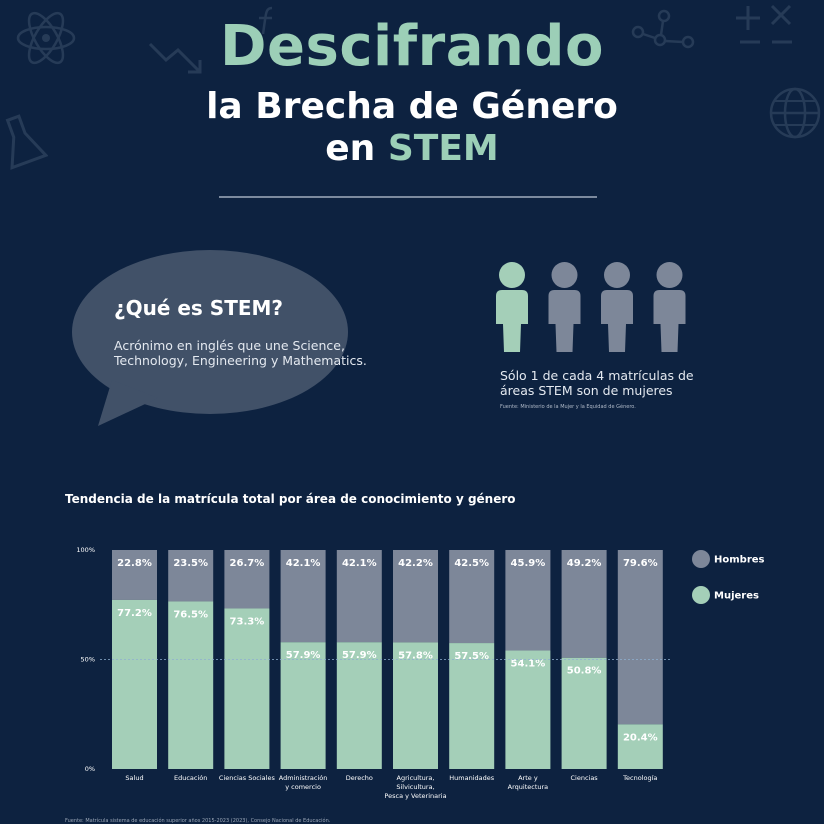 The width and height of the screenshot is (824, 824). What do you see at coordinates (584, 563) in the screenshot?
I see `data-label-hombres: 49.2%` at bounding box center [584, 563].